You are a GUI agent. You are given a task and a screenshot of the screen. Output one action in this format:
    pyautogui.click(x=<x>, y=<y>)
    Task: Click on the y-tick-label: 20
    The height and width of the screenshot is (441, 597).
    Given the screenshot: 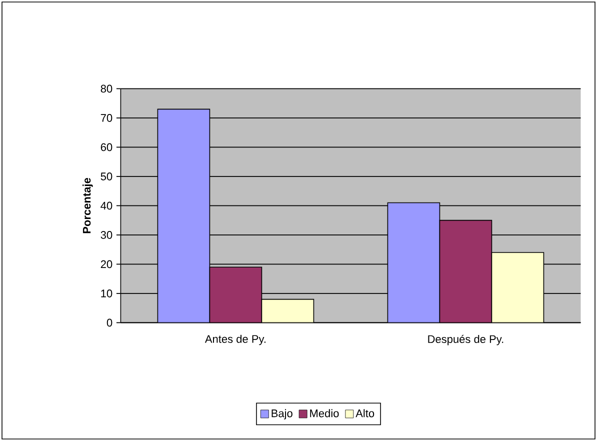 What is the action you would take?
    pyautogui.click(x=106, y=264)
    